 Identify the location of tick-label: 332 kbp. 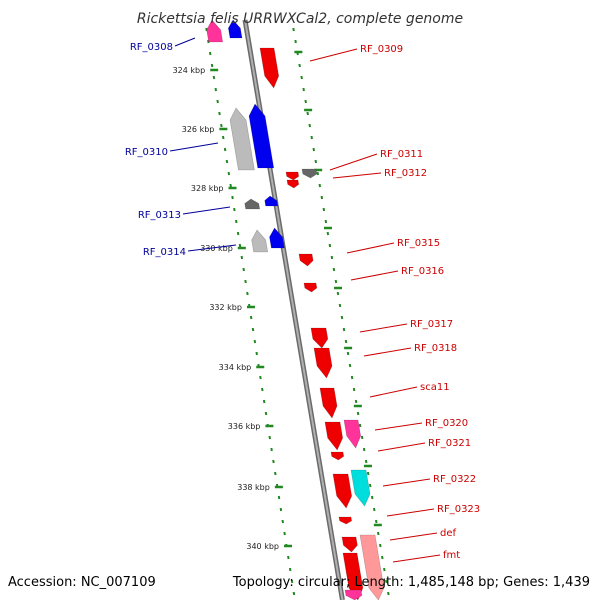
(225, 307).